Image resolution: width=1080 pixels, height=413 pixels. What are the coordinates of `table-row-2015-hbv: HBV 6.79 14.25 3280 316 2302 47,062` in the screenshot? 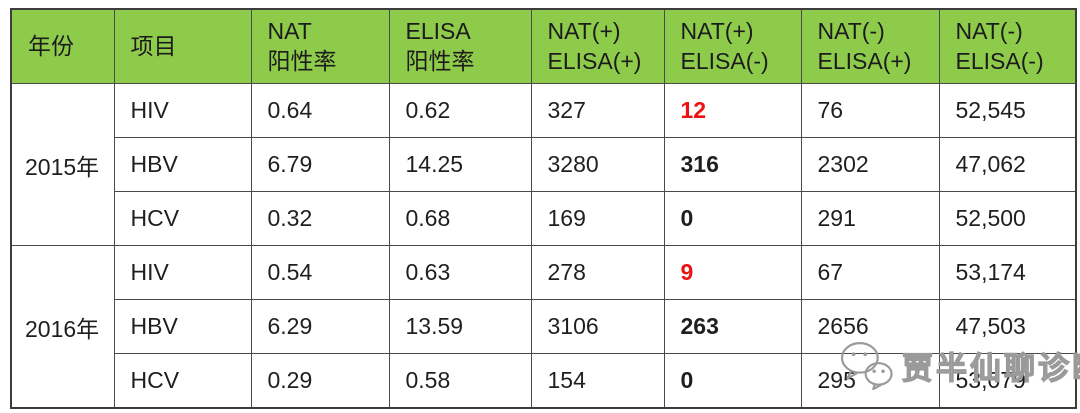 It's located at (544, 164).